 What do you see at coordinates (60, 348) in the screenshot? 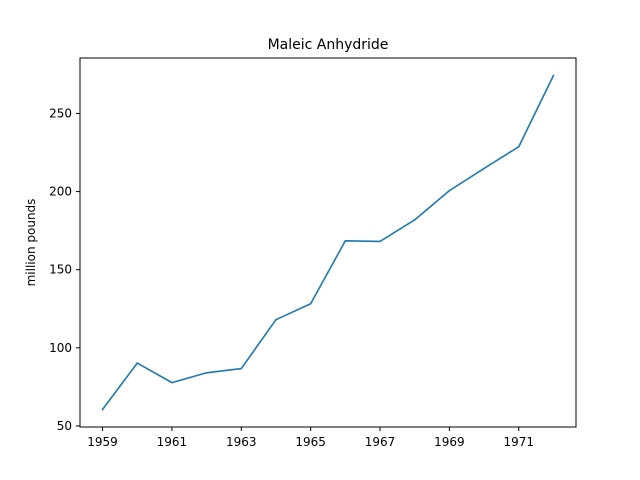
I see `y-tick-label: 100` at bounding box center [60, 348].